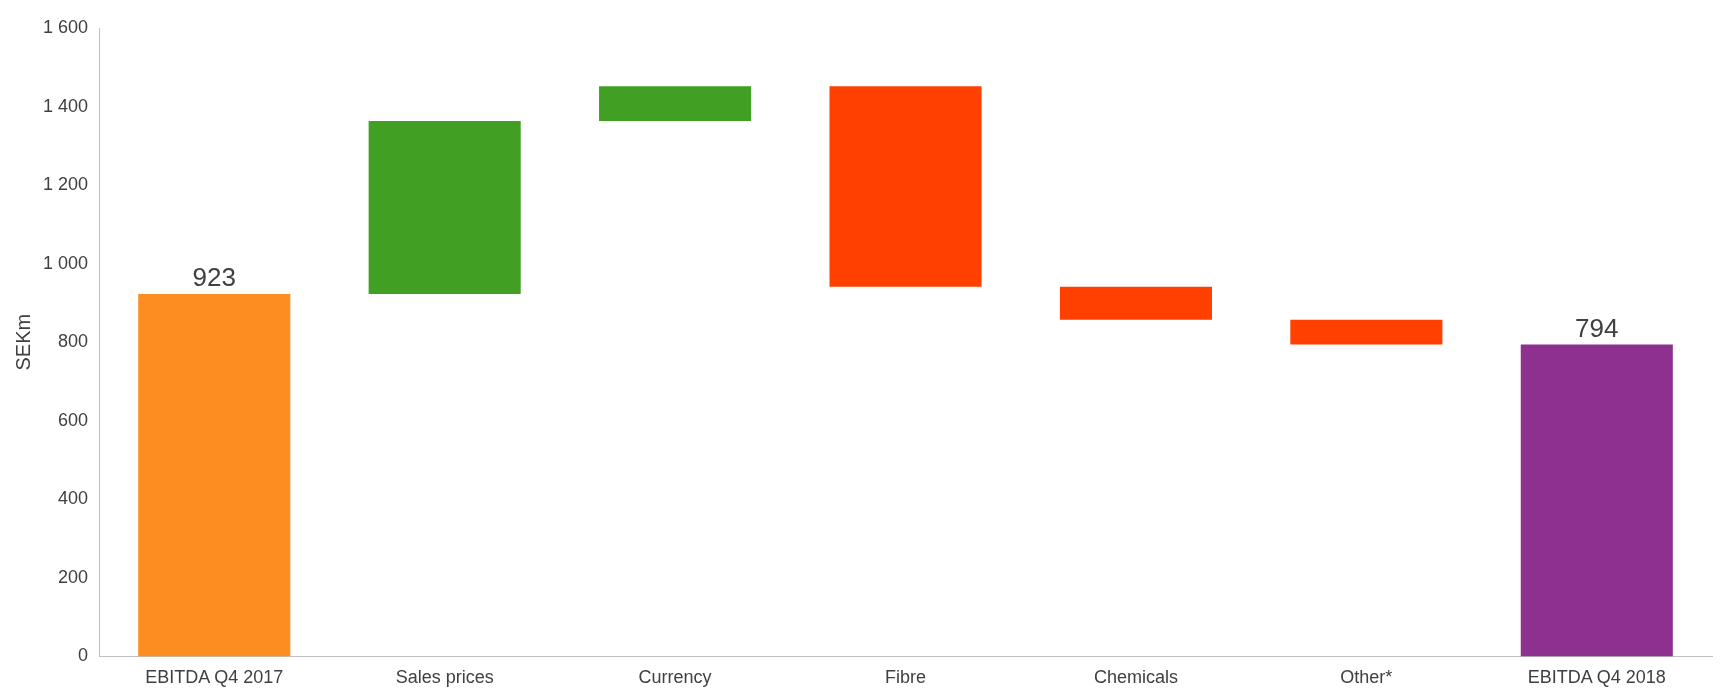  Describe the element at coordinates (214, 277) in the screenshot. I see `data-label: 923` at that location.